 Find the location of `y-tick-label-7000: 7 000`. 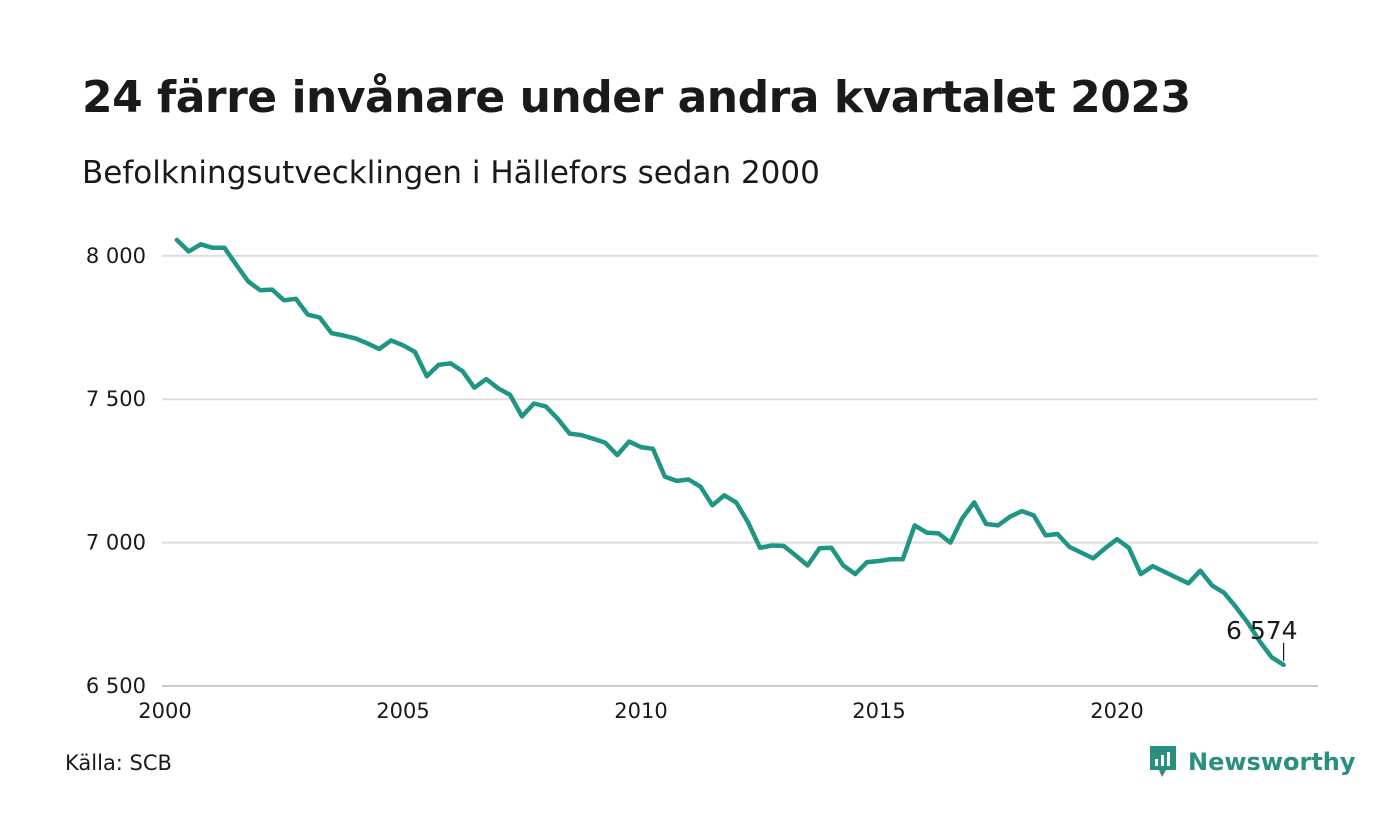

y-tick-label-7000: 7 000 is located at coordinates (116, 543).